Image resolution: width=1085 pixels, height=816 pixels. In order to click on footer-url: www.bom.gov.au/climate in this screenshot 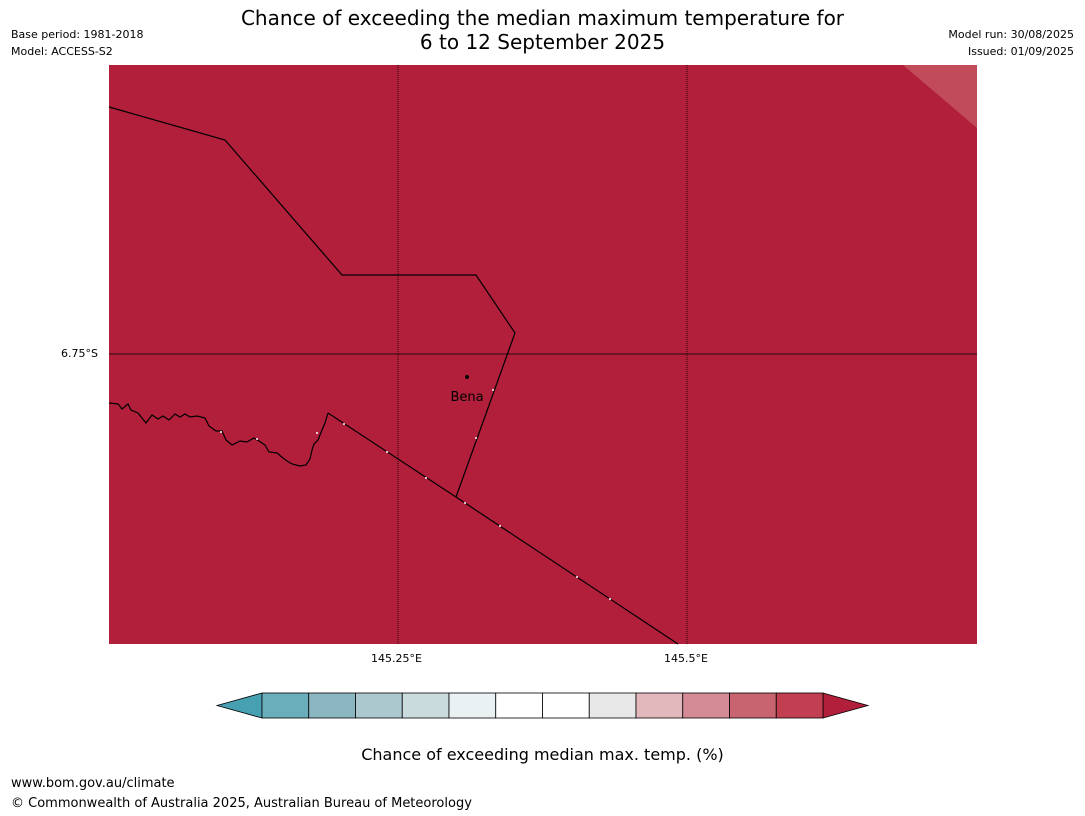, I will do `click(93, 783)`.